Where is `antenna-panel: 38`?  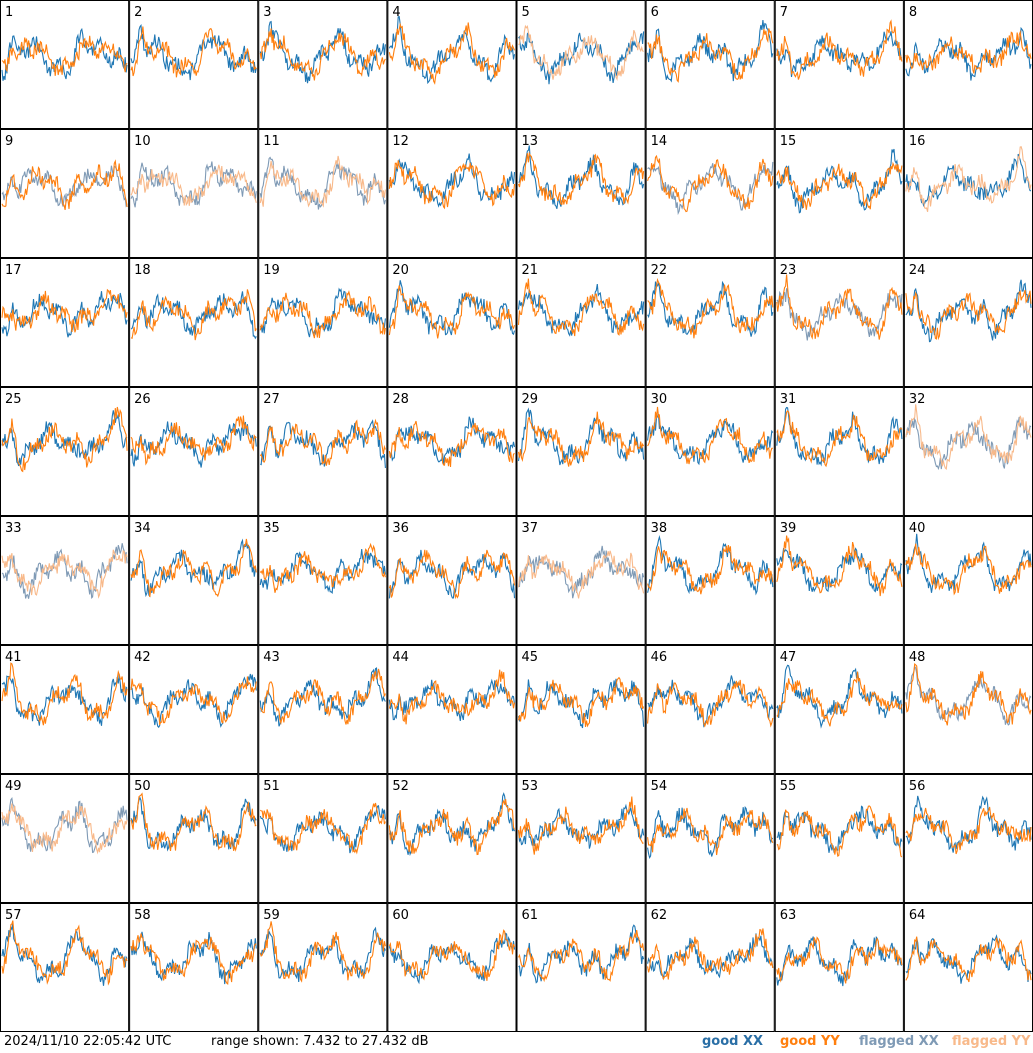
antenna-panel: 38 is located at coordinates (710, 580).